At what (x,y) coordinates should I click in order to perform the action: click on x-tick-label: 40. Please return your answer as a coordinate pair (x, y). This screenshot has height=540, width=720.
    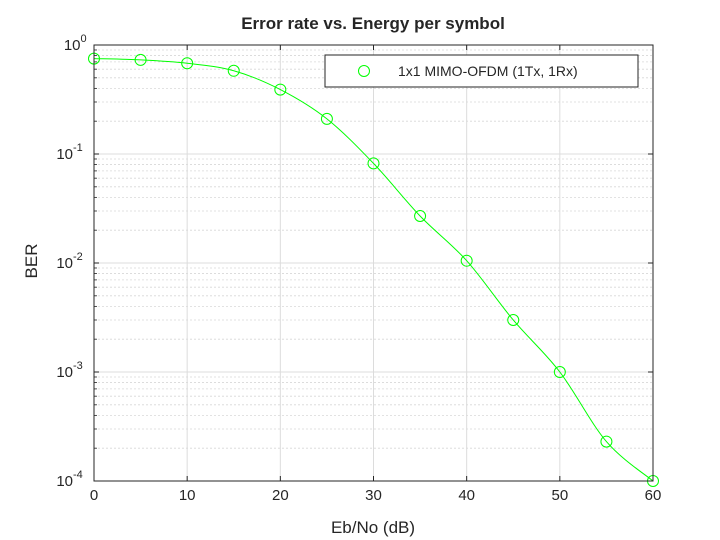
    Looking at the image, I should click on (466, 495).